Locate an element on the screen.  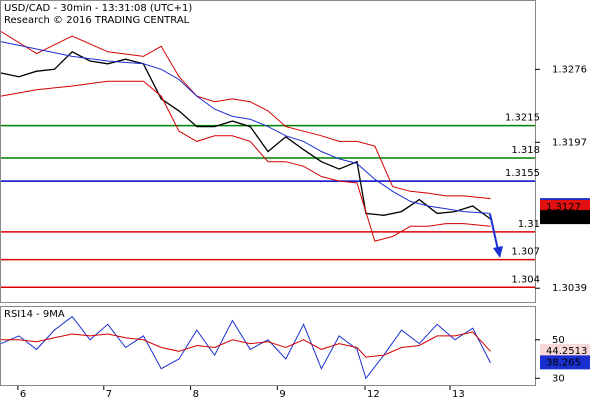
x-tick-label: 6 is located at coordinates (23, 394).